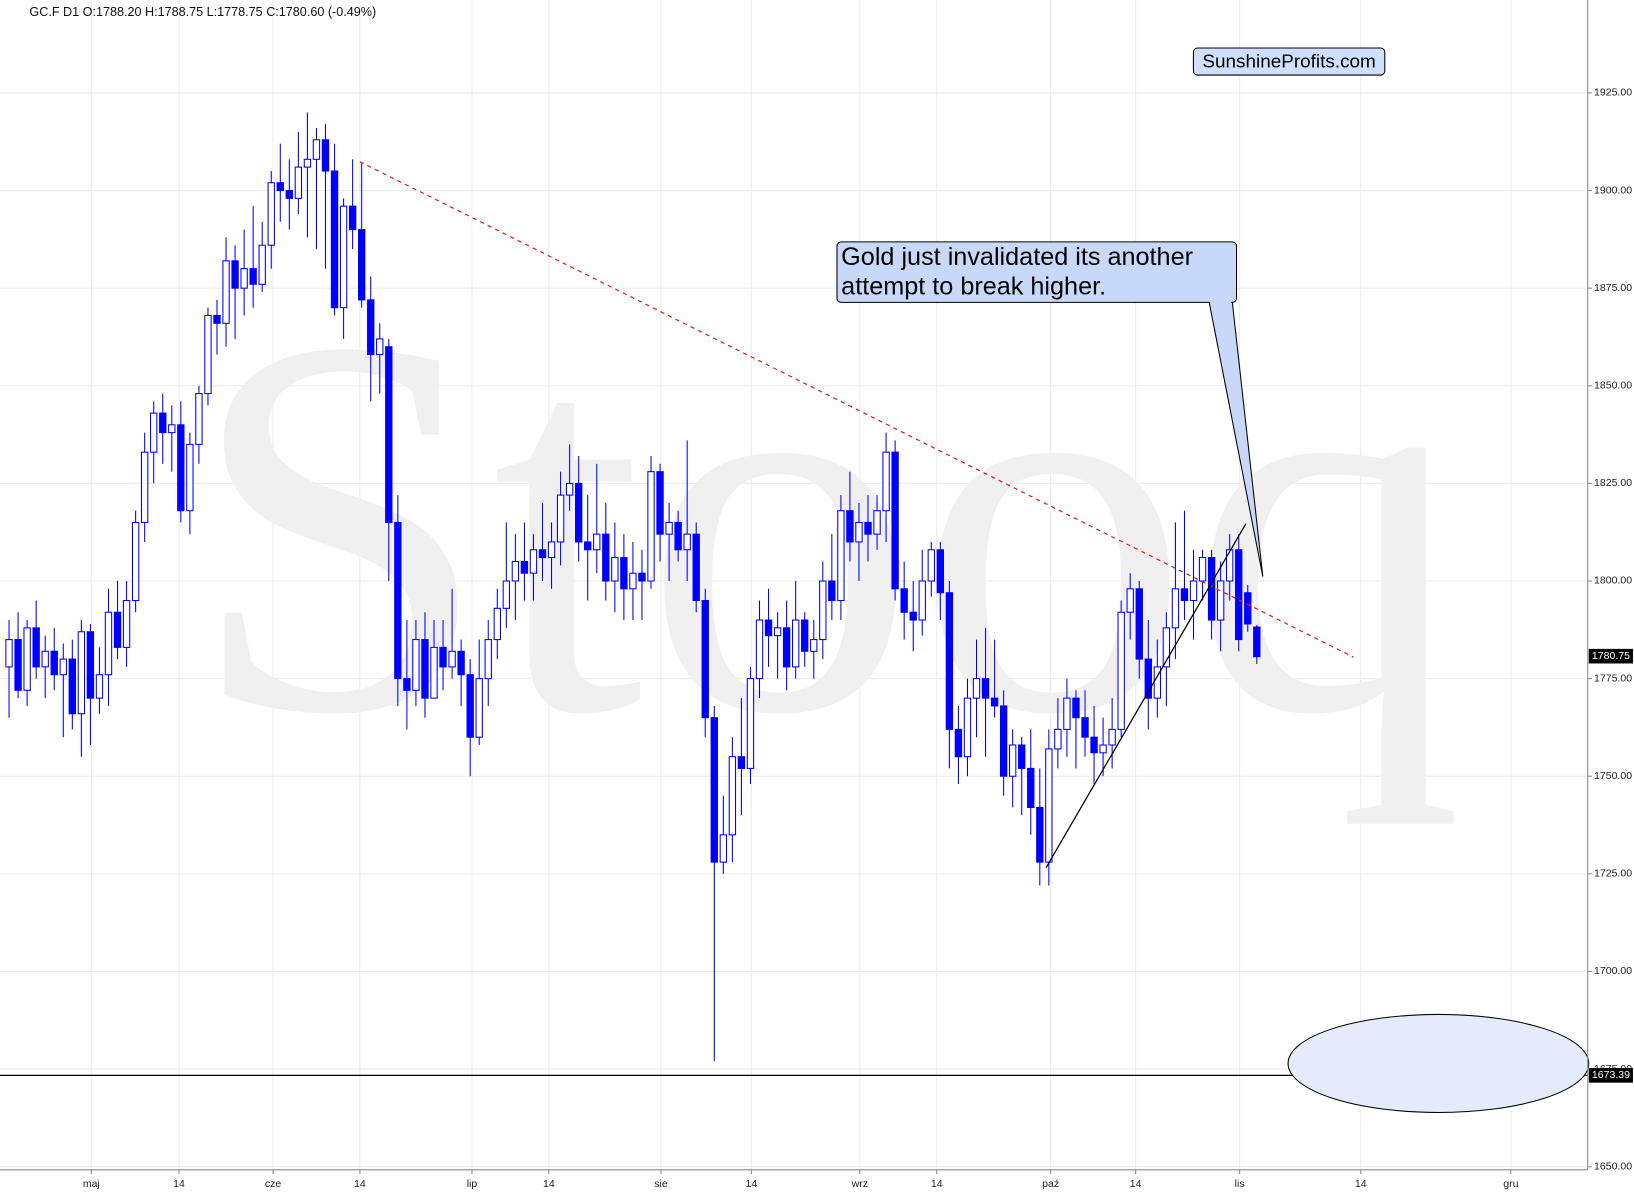 This screenshot has width=1634, height=1199. Describe the element at coordinates (1510, 1184) in the screenshot. I see `x-tick-label: gru` at that location.